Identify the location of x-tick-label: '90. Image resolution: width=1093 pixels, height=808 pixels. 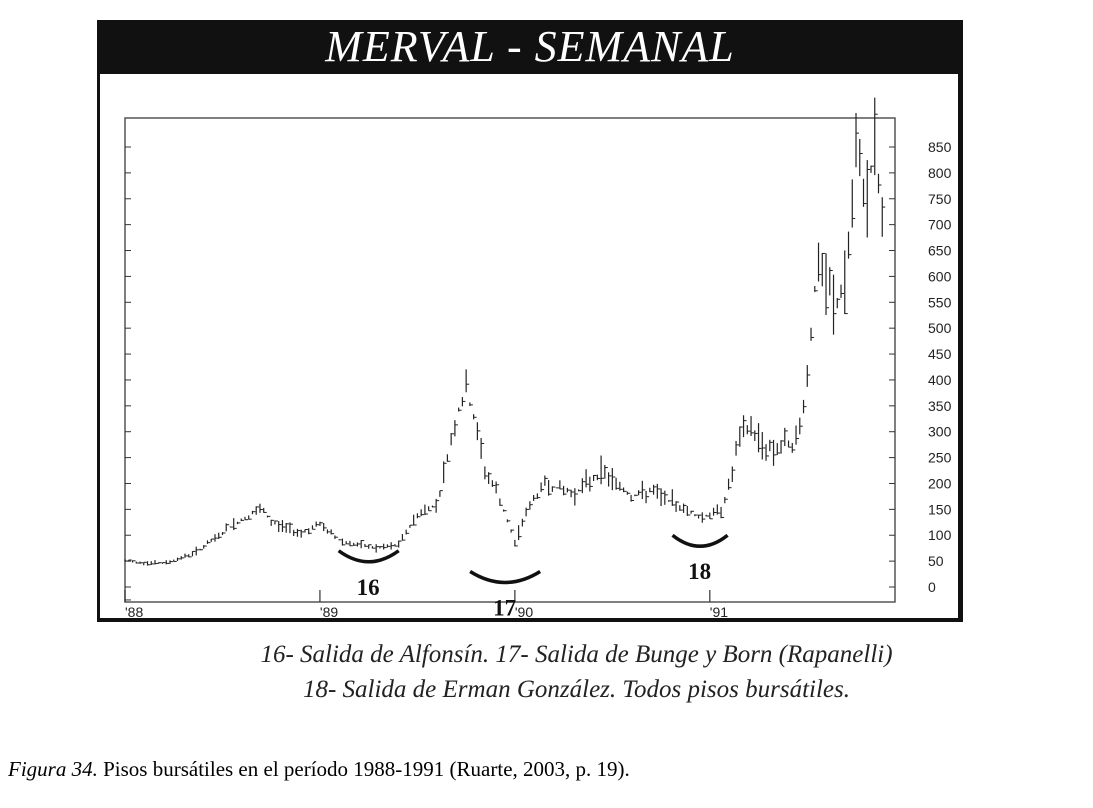
(524, 611).